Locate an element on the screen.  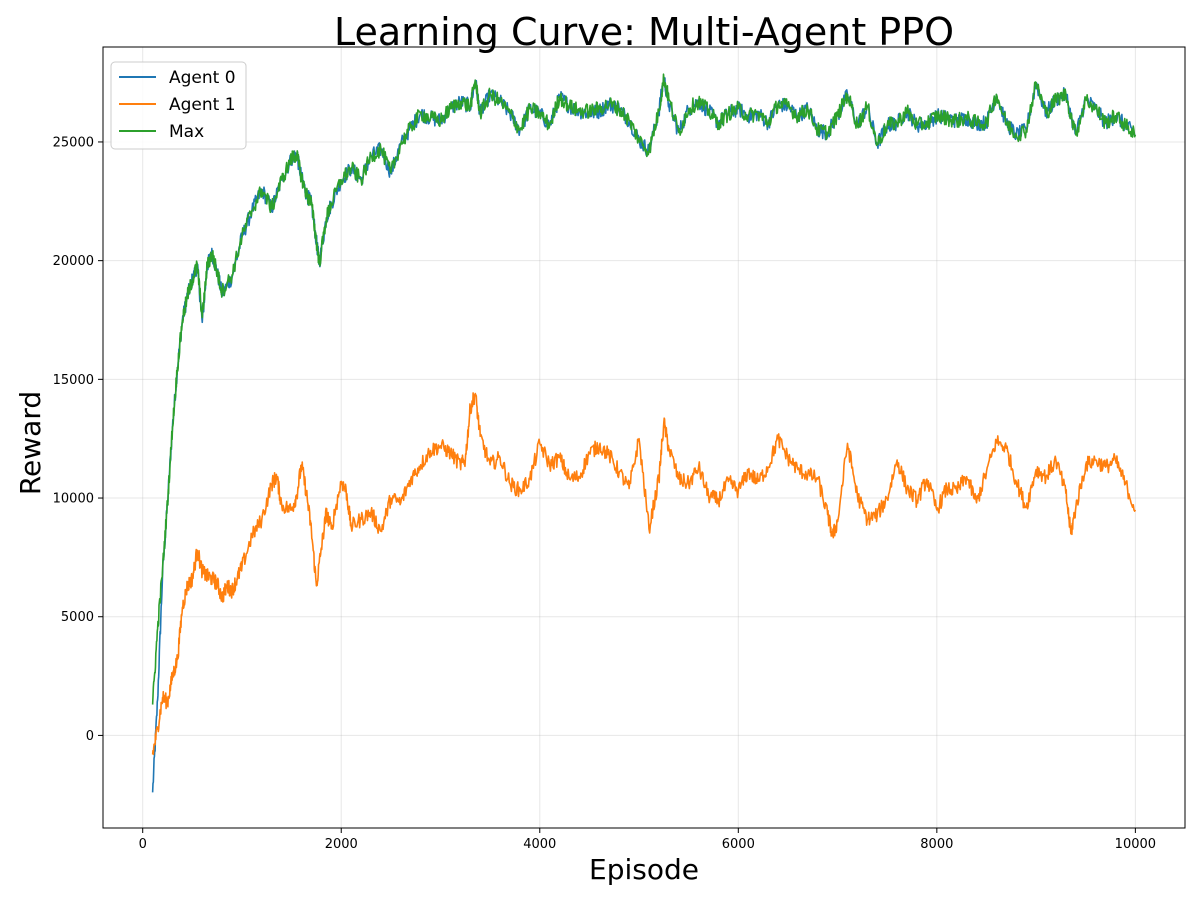
x-tick-label: 2000 is located at coordinates (341, 844).